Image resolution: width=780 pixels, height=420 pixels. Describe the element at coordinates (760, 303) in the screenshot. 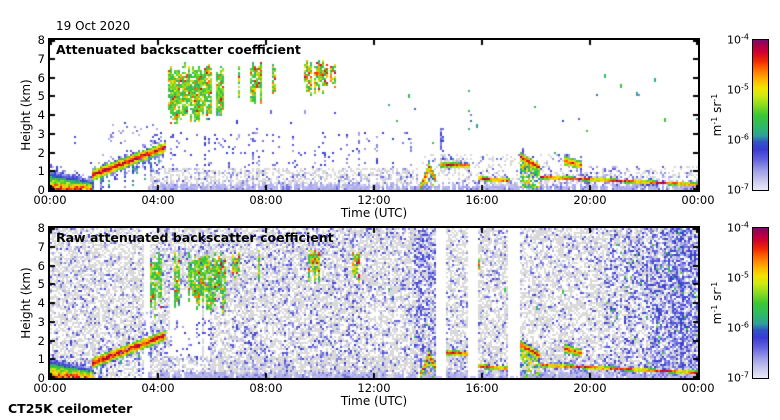

I see `colorbar-bottom` at that location.